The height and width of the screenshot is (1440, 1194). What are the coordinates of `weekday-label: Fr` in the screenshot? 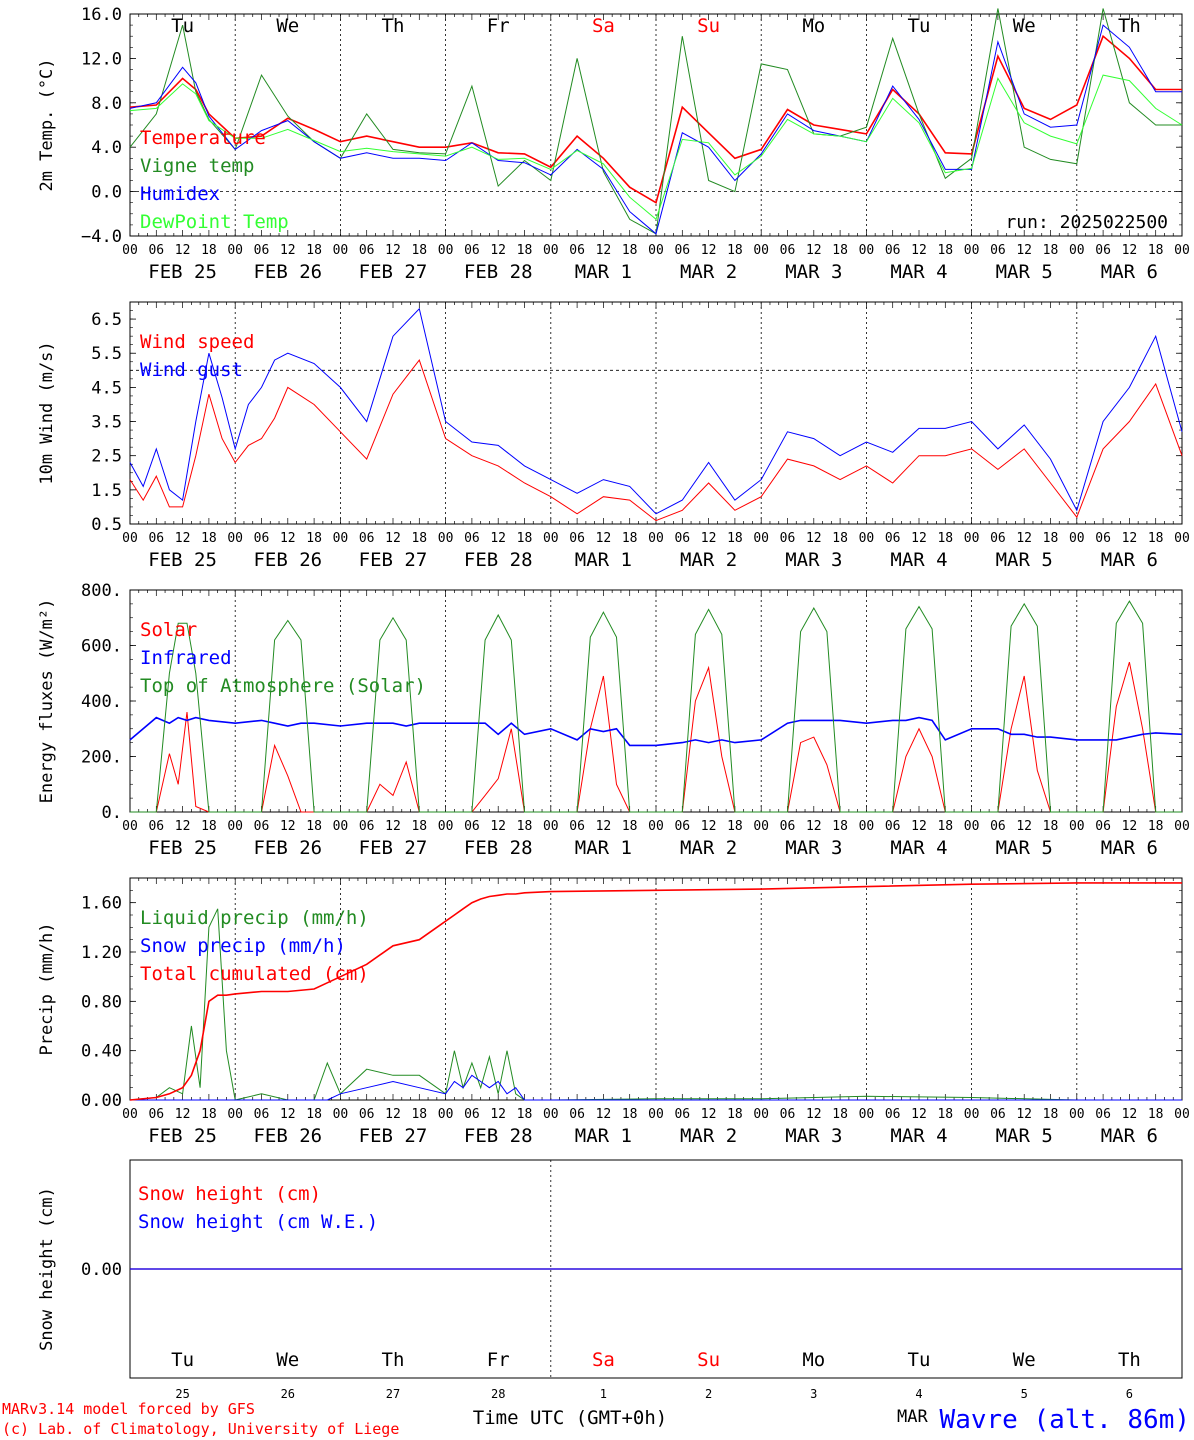 It's located at (498, 26).